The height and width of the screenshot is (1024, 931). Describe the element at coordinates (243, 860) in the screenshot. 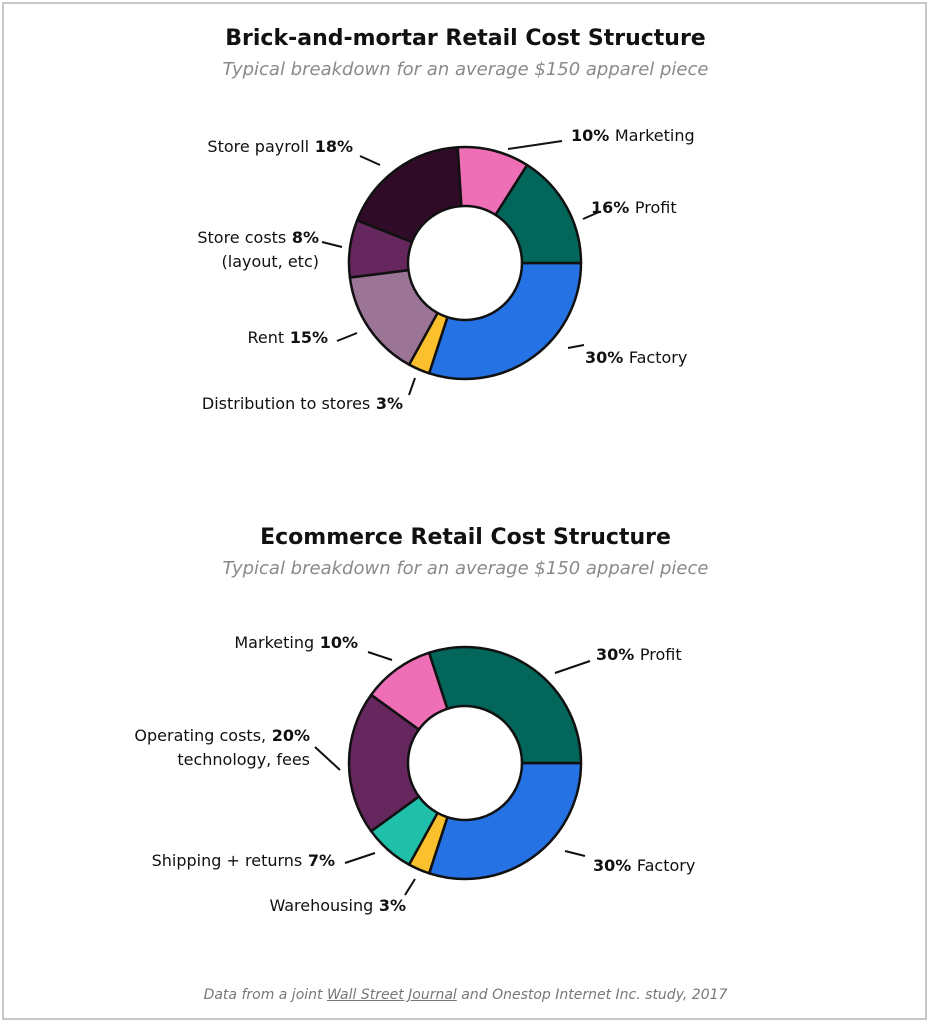

I see `label-shipping-returns: Shipping + returns 7%` at that location.